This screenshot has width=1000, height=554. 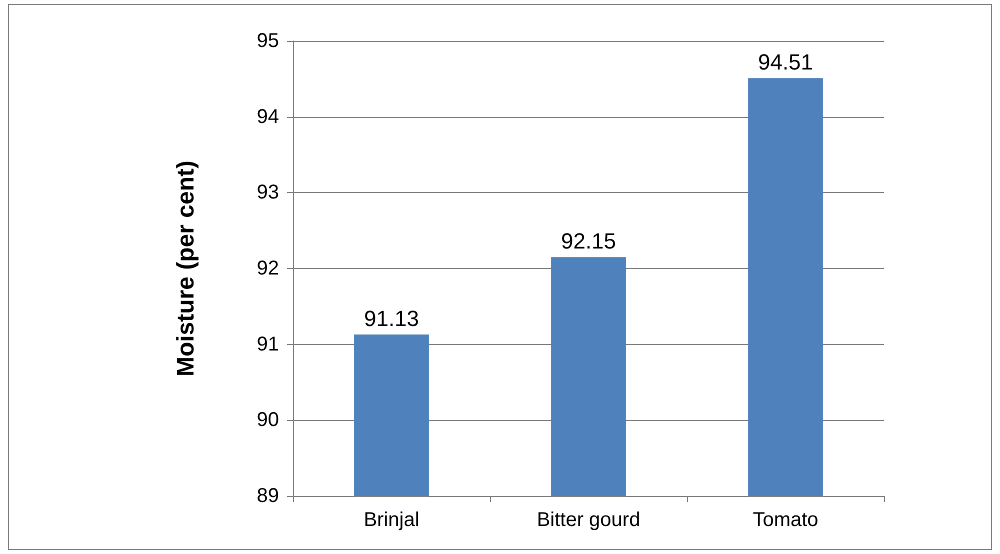 What do you see at coordinates (786, 62) in the screenshot?
I see `data-label: 94.51` at bounding box center [786, 62].